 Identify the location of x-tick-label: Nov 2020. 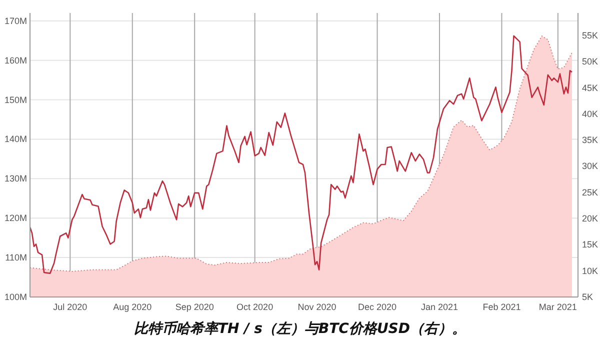
(317, 307).